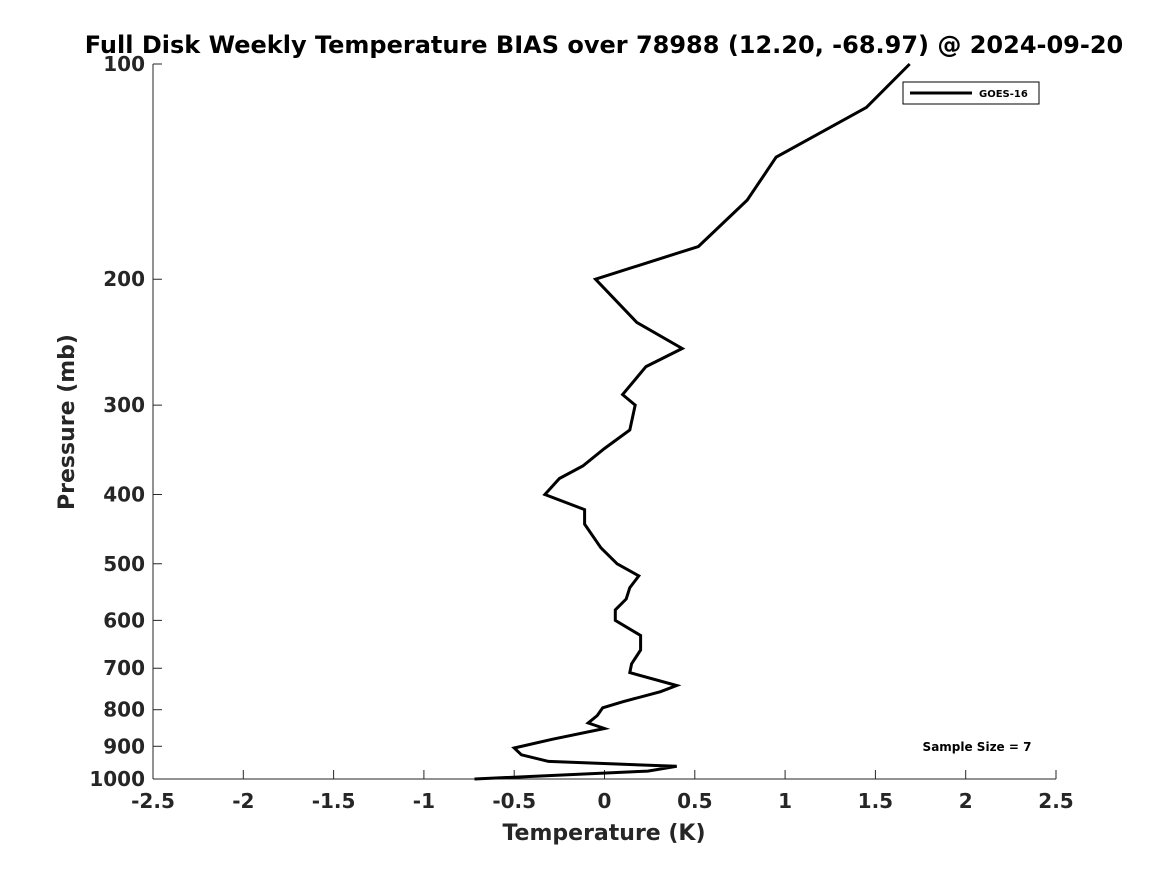  I want to click on x-tick-label: 2, so click(966, 801).